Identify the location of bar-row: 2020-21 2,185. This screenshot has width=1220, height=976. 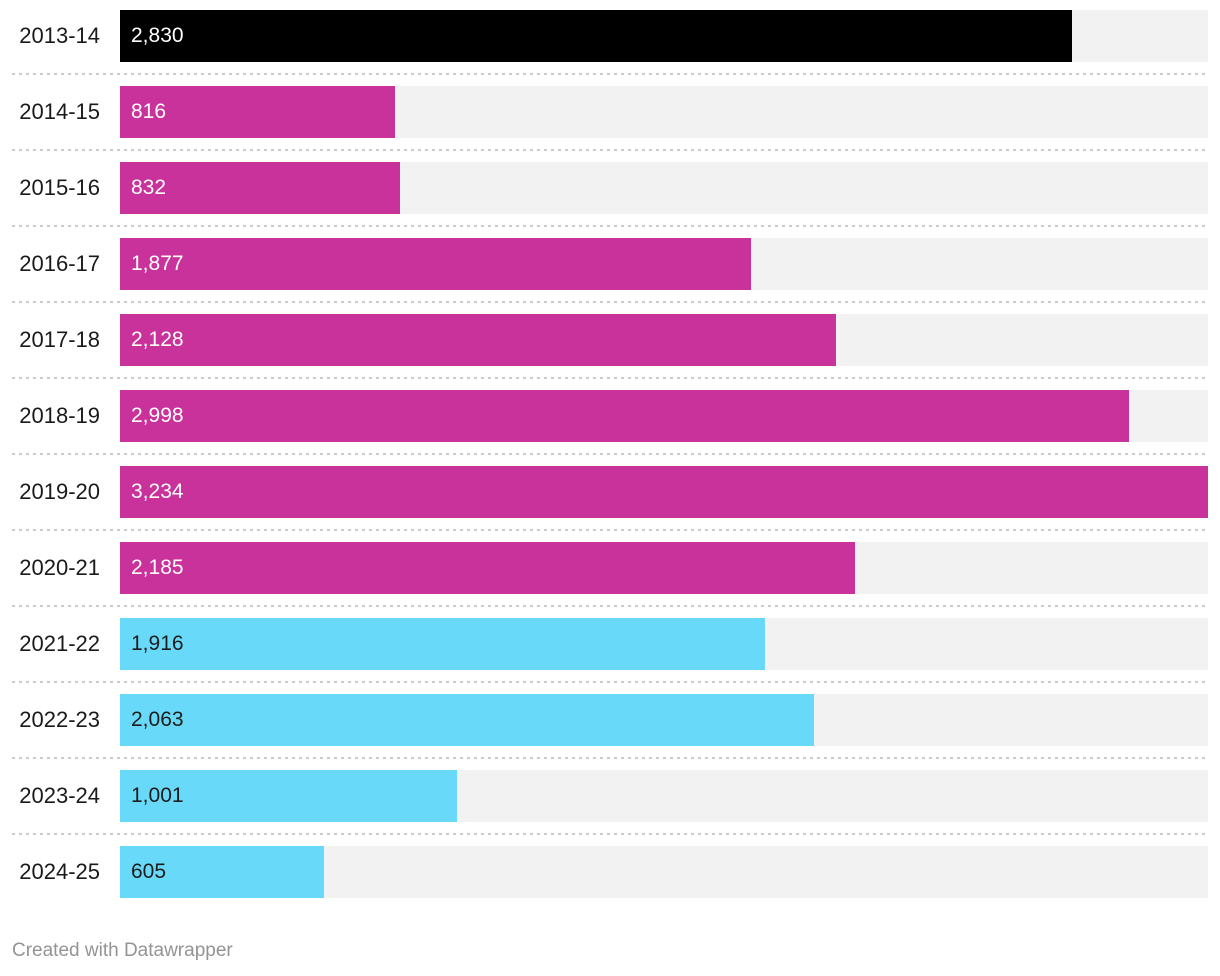
(610, 570).